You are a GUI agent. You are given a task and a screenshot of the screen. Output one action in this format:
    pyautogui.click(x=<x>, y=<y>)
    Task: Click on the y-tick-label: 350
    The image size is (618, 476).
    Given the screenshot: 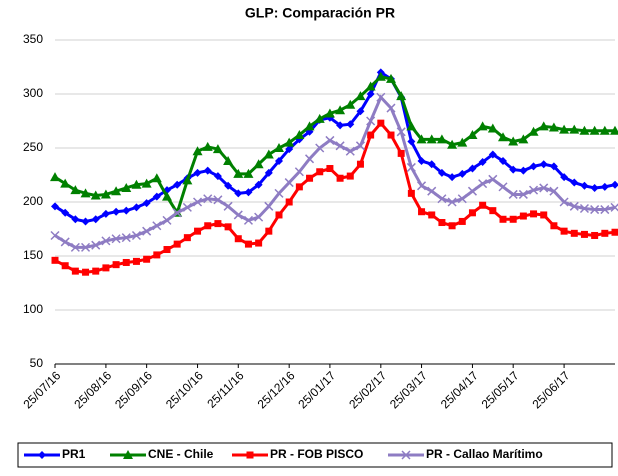 What is the action you would take?
    pyautogui.click(x=33, y=39)
    